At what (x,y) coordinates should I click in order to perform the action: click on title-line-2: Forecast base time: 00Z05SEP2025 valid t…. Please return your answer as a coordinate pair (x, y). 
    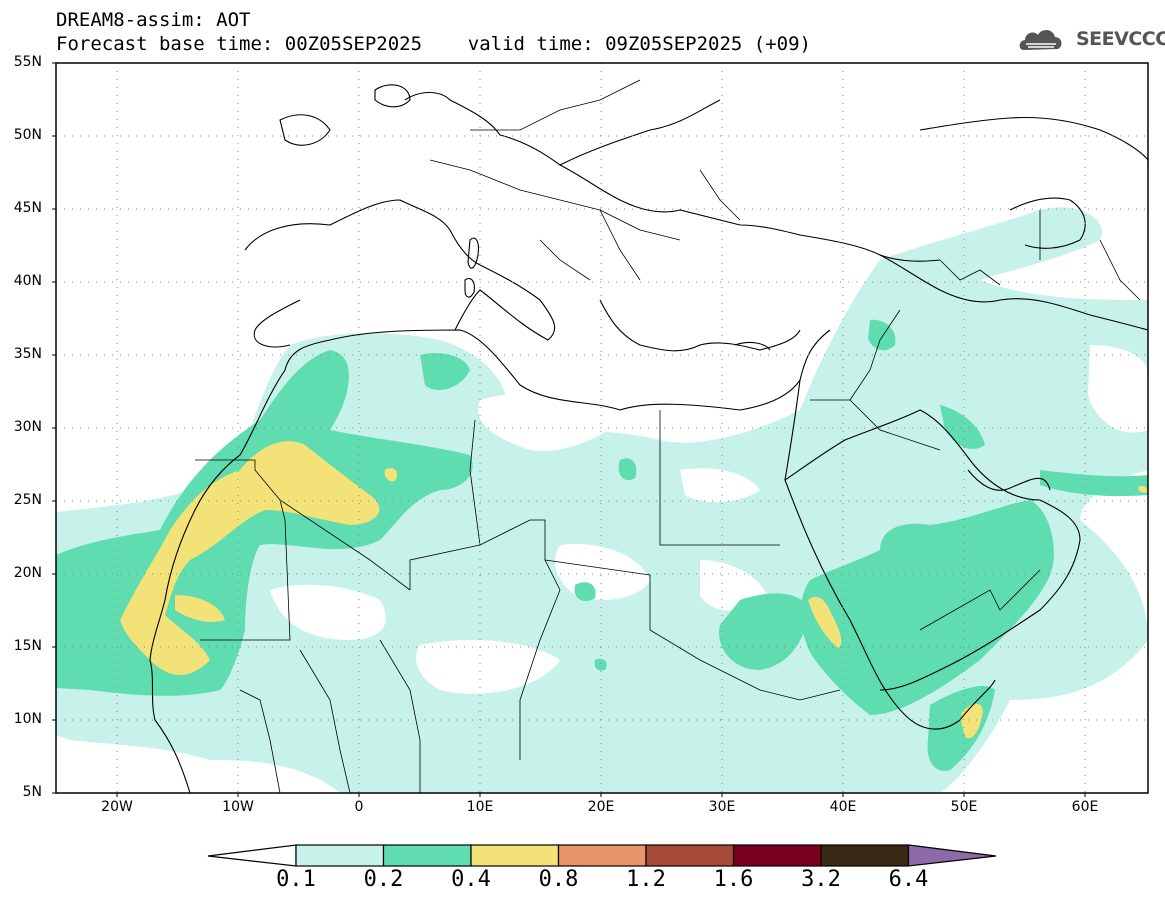
    Looking at the image, I should click on (433, 44).